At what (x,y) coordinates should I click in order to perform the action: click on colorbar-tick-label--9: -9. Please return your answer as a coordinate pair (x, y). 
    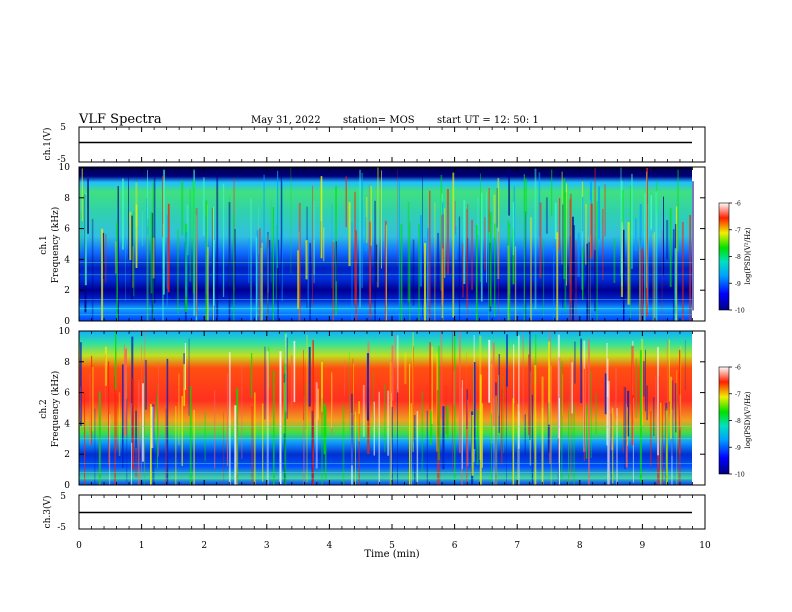
    Looking at the image, I should click on (738, 448).